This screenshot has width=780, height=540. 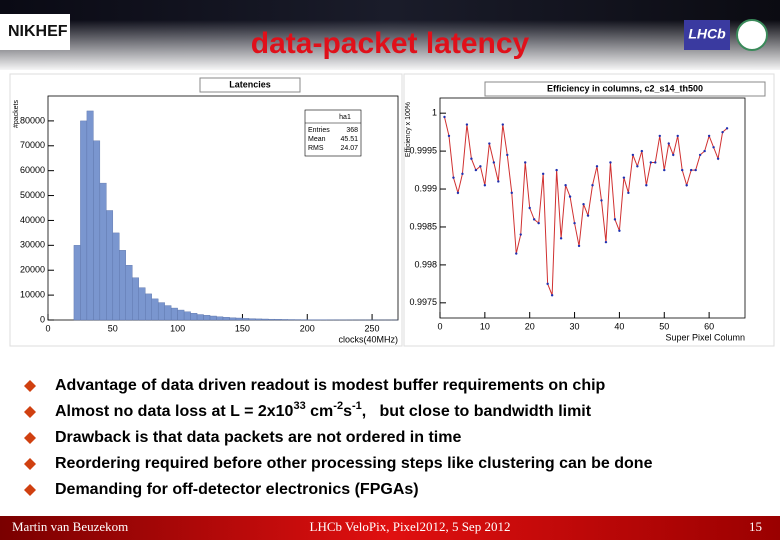 I want to click on logo-bg, so click(x=35, y=32).